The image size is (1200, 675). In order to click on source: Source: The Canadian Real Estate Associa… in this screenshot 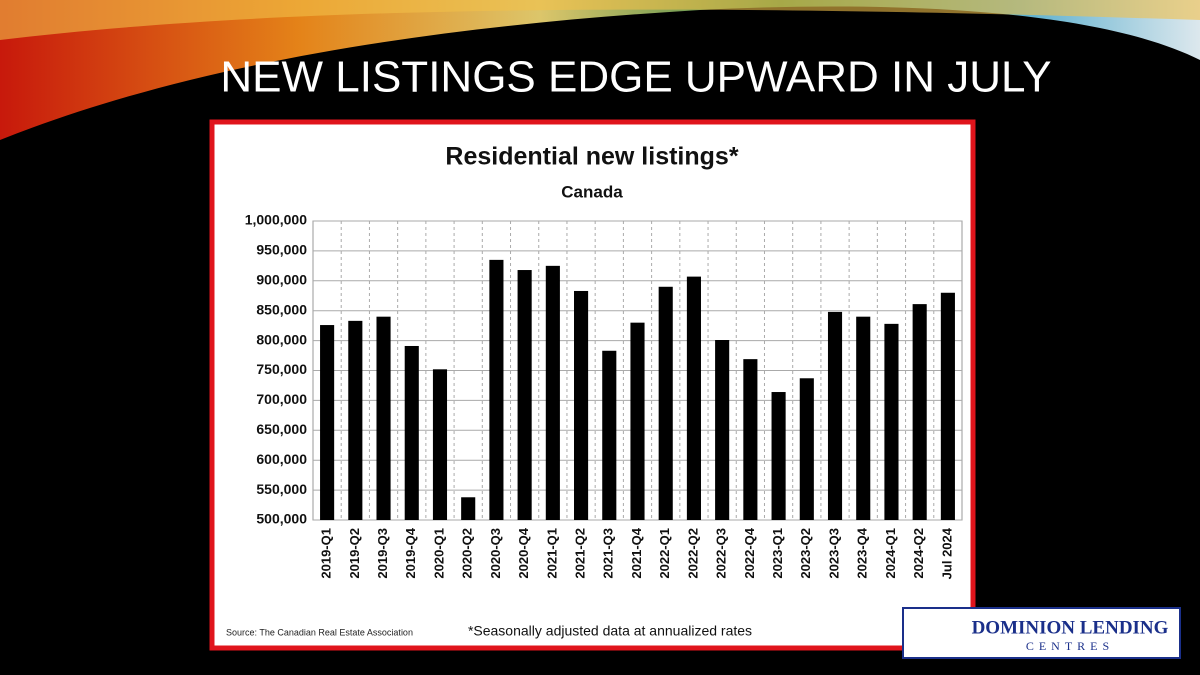, I will do `click(319, 632)`.